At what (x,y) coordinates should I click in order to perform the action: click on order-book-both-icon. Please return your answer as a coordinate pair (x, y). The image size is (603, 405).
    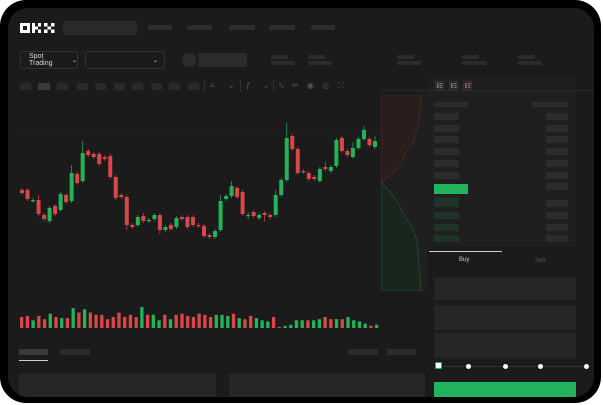
    Looking at the image, I should click on (439, 85).